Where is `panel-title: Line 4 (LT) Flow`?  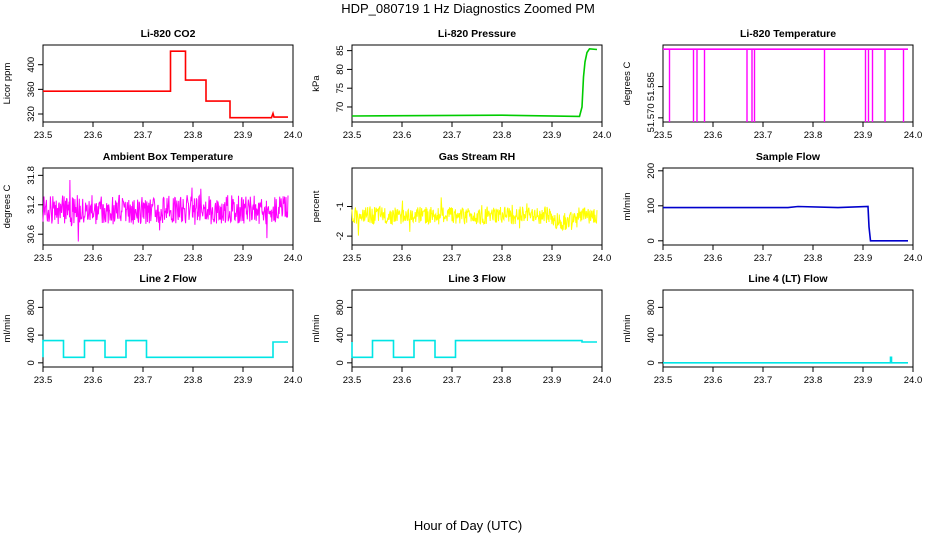
panel-title: Line 4 (LT) Flow is located at coordinates (788, 279).